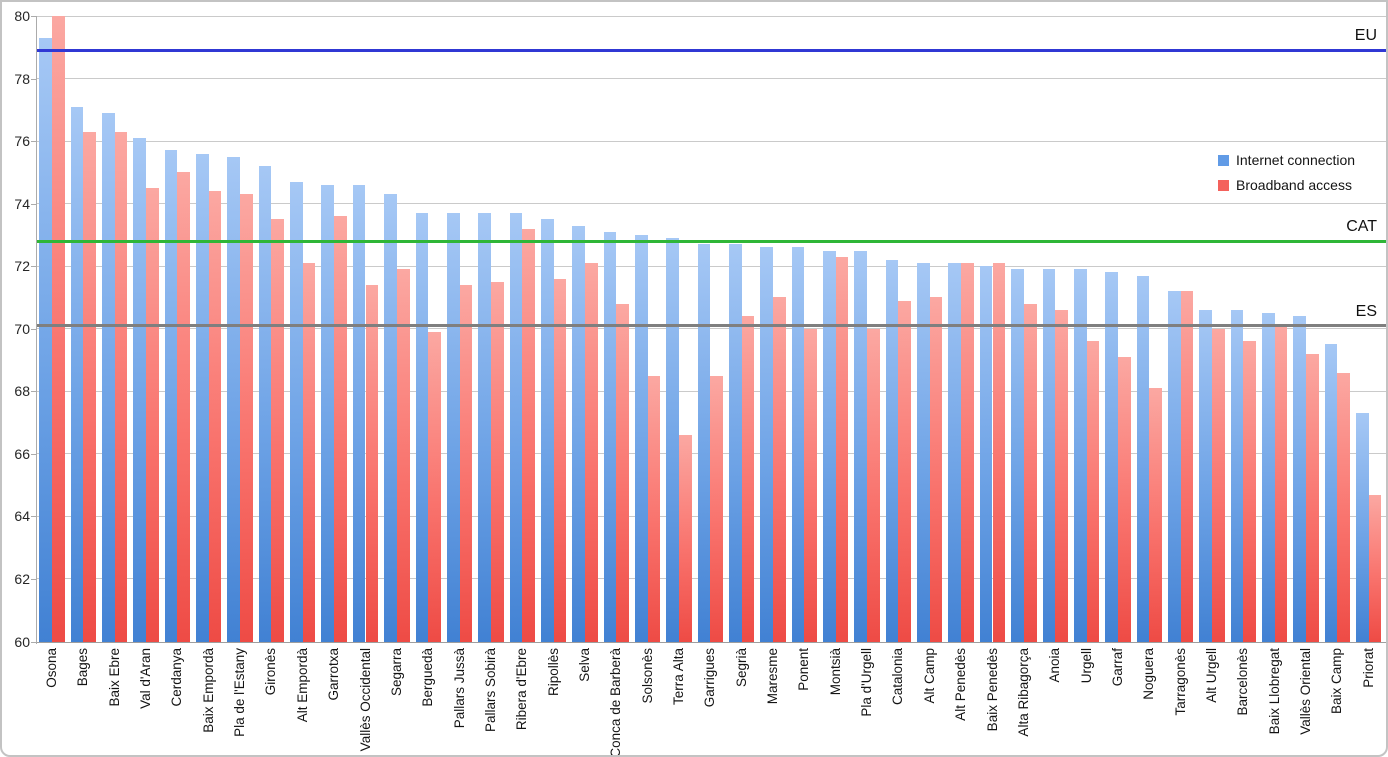 The width and height of the screenshot is (1388, 757). Describe the element at coordinates (51, 667) in the screenshot. I see `x-axis-label: Osona` at that location.